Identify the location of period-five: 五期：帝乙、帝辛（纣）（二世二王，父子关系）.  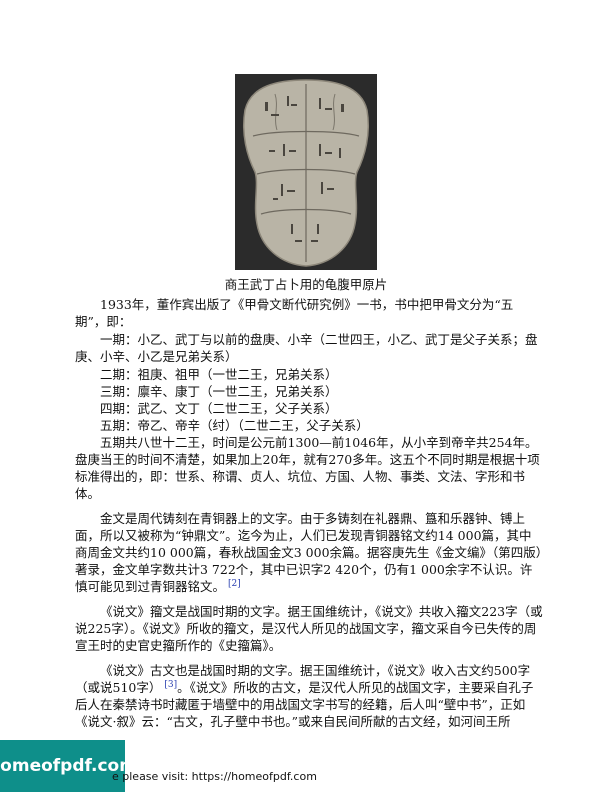
(234, 425).